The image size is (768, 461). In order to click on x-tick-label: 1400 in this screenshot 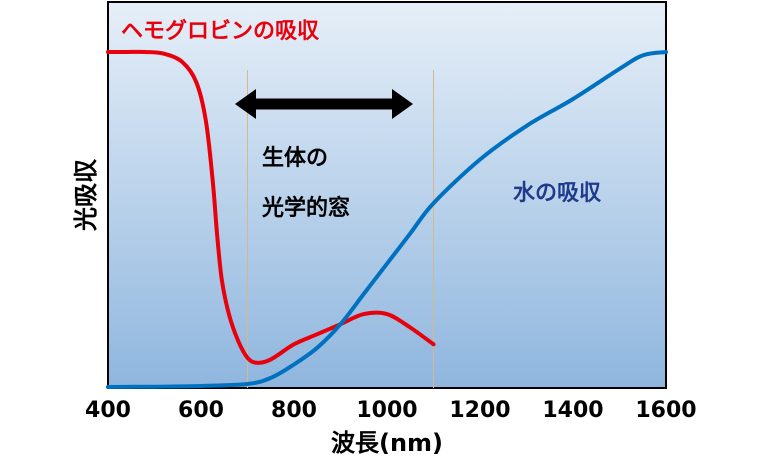, I will do `click(572, 410)`.